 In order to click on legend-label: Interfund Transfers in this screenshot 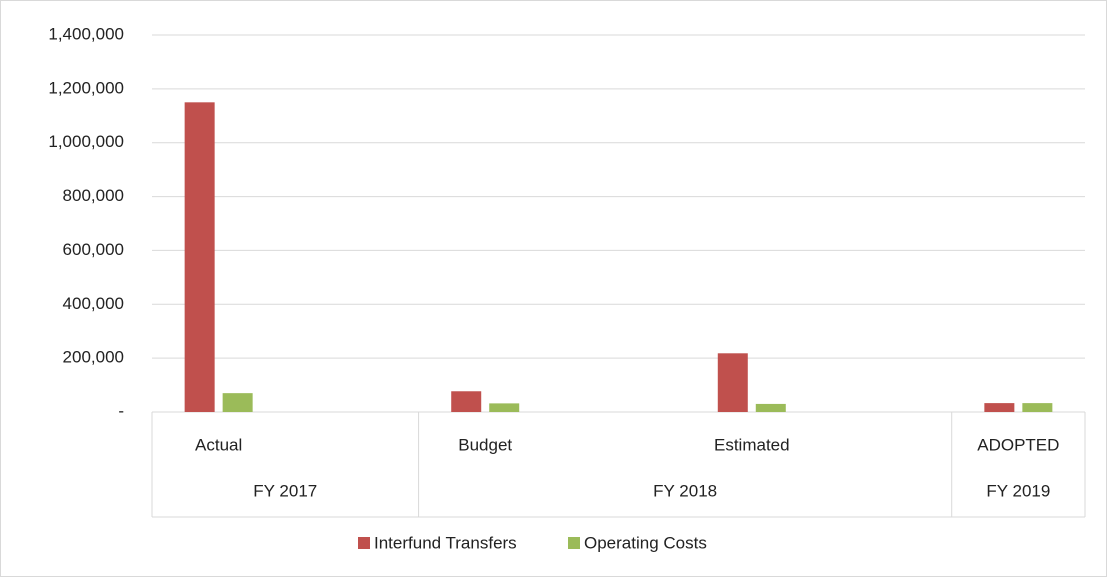, I will do `click(445, 542)`.